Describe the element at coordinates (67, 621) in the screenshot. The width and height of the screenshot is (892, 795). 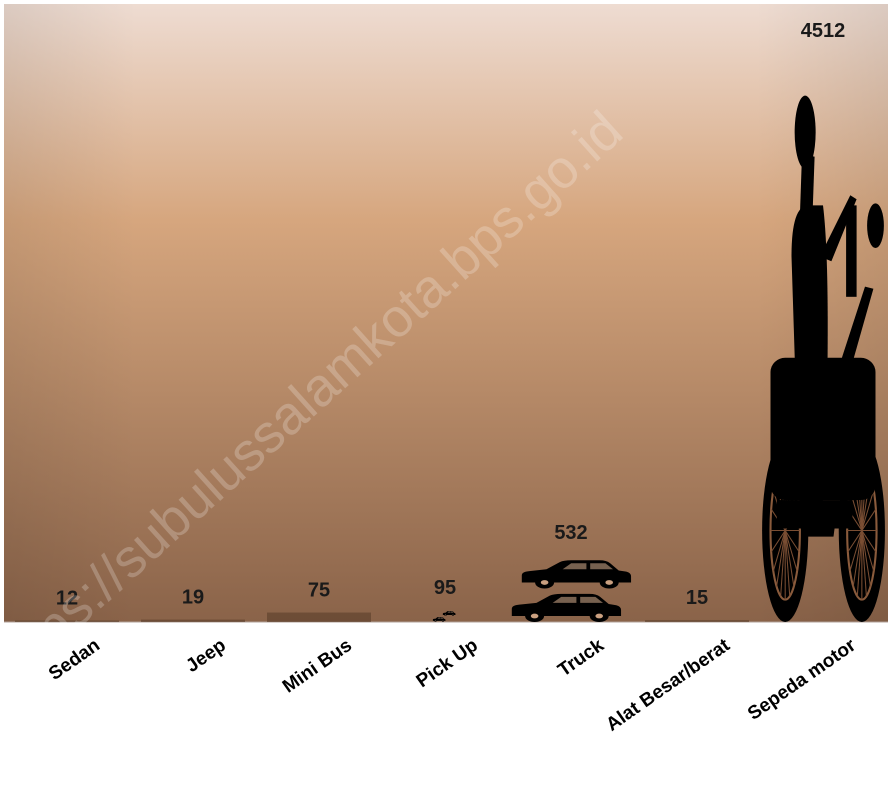
I see `bar-sedan` at that location.